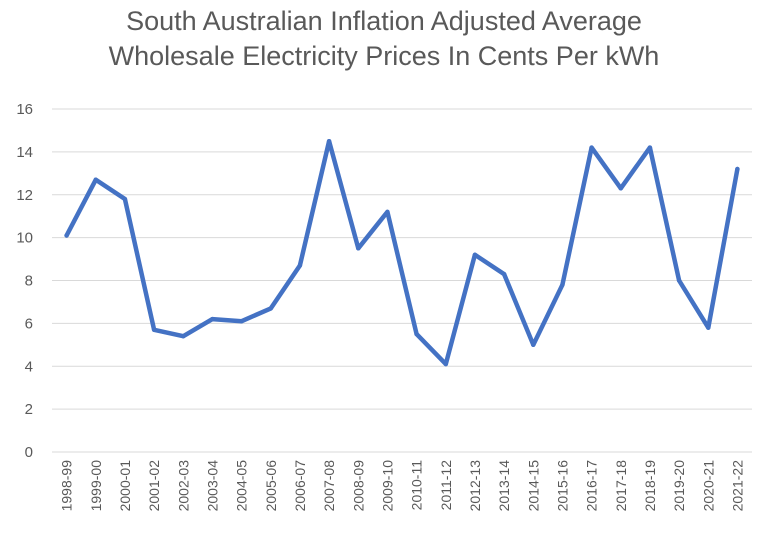  I want to click on x-tick-label: 2016-17, so click(592, 486).